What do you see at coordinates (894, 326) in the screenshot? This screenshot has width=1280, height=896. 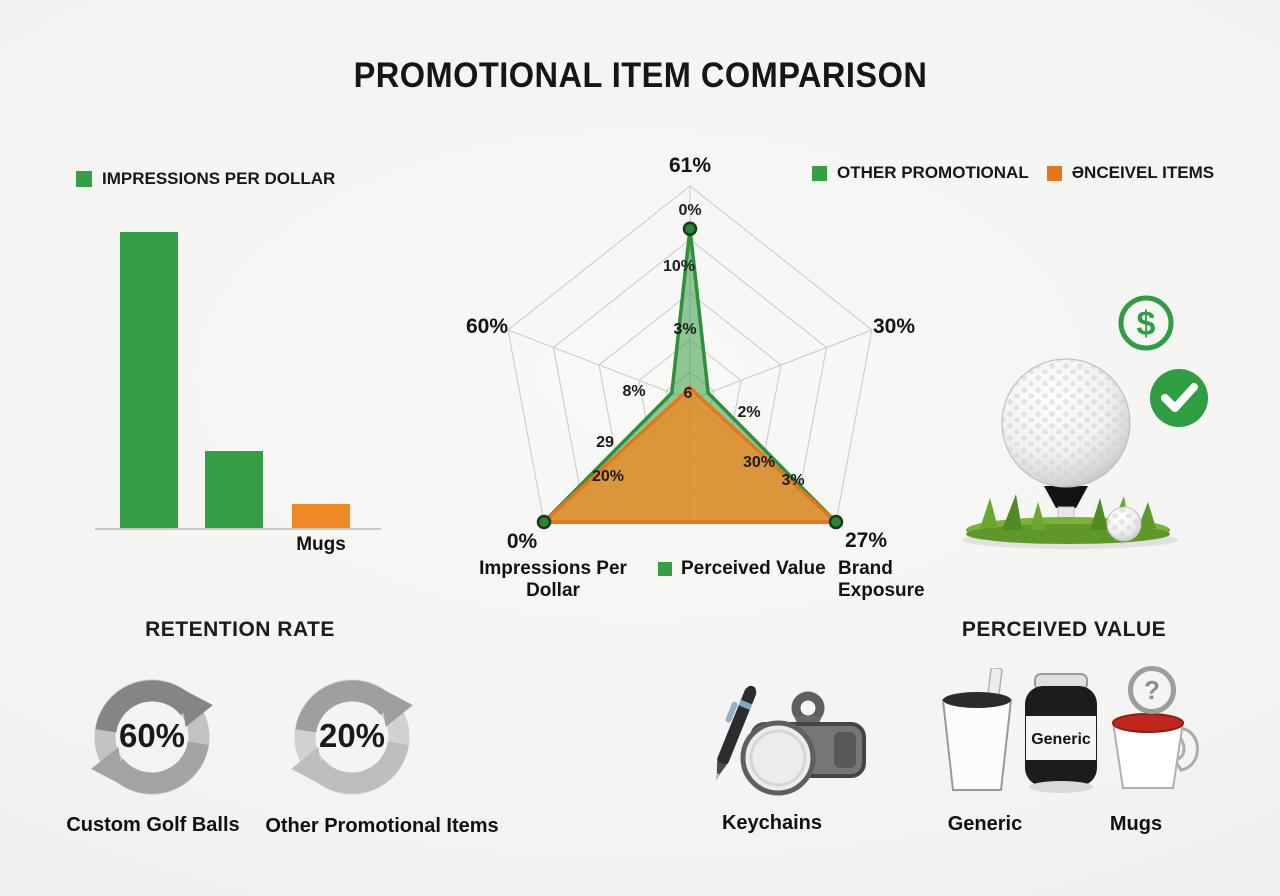 I see `radar-vertex-label: 30%` at bounding box center [894, 326].